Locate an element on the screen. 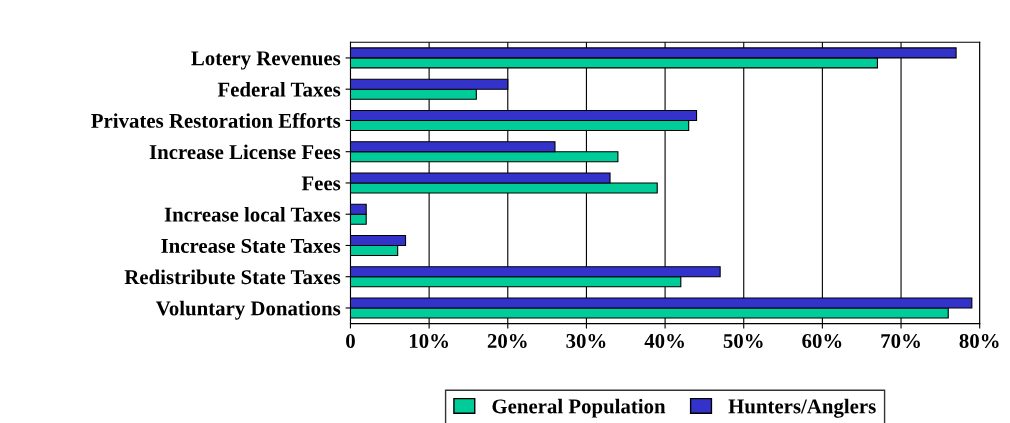 Image resolution: width=1010 pixels, height=423 pixels. legend-label: Hunters/Anglers is located at coordinates (802, 408).